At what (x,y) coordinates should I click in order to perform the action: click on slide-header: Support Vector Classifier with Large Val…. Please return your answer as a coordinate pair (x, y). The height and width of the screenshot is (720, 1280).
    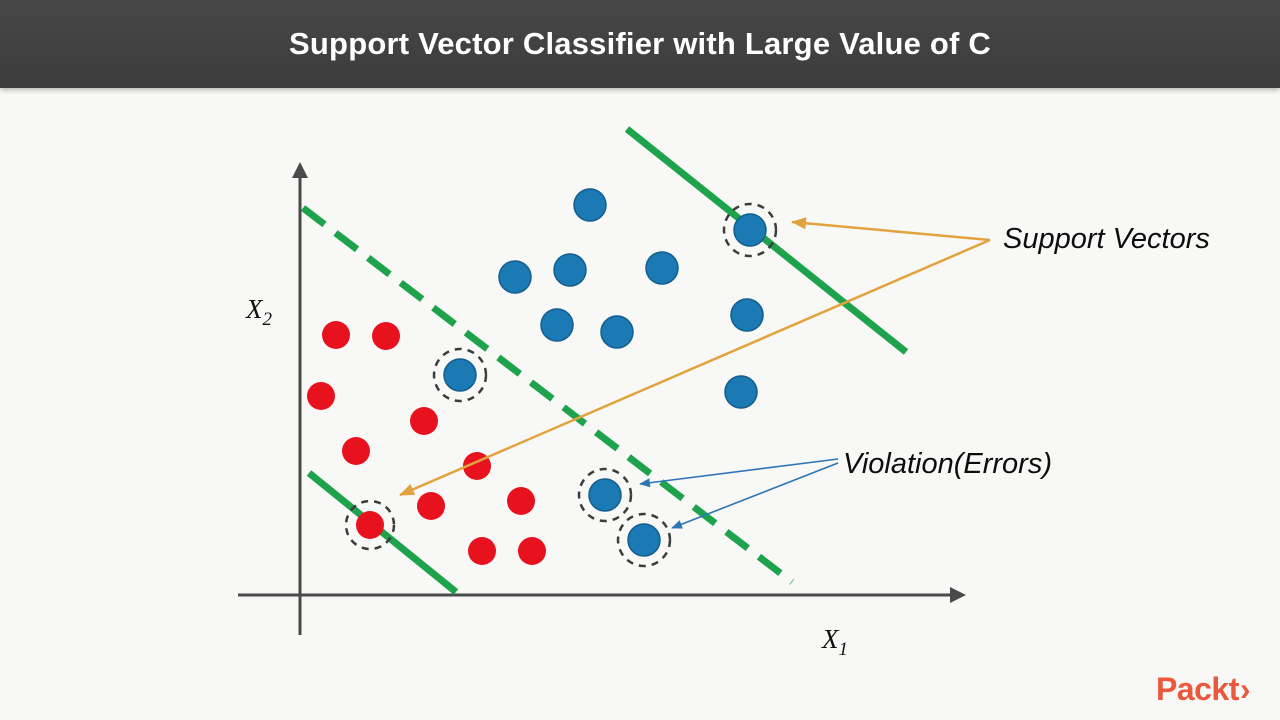
    Looking at the image, I should click on (640, 44).